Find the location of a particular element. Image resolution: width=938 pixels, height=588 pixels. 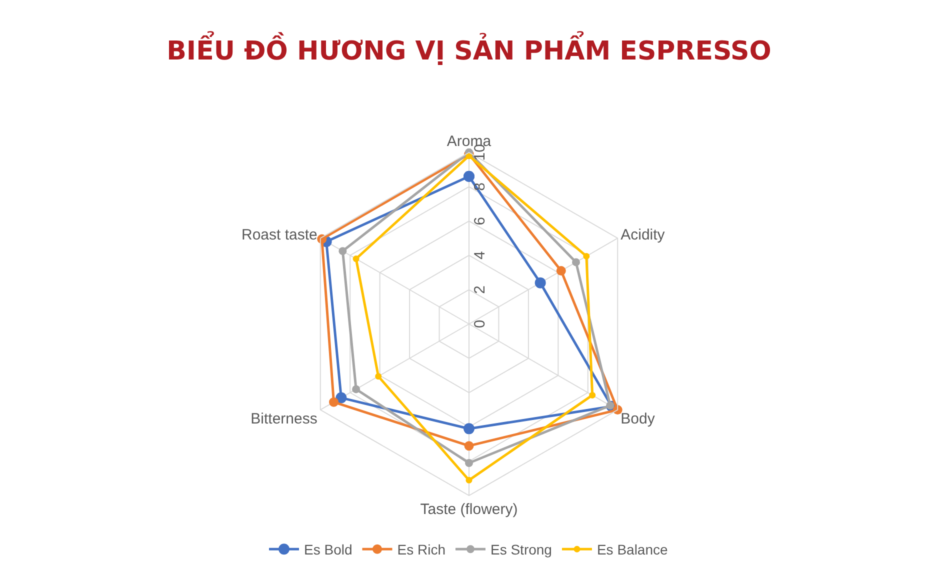

spoke-label: Roast taste is located at coordinates (279, 235).